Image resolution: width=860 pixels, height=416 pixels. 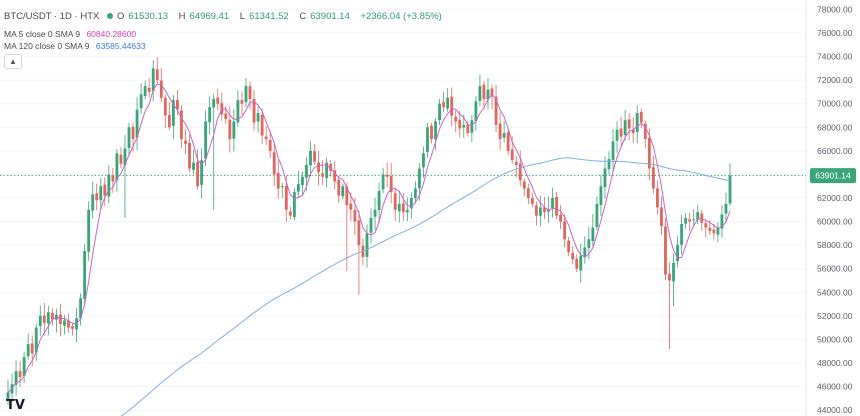 I want to click on price-tick-label: 58000.00, so click(x=835, y=245).